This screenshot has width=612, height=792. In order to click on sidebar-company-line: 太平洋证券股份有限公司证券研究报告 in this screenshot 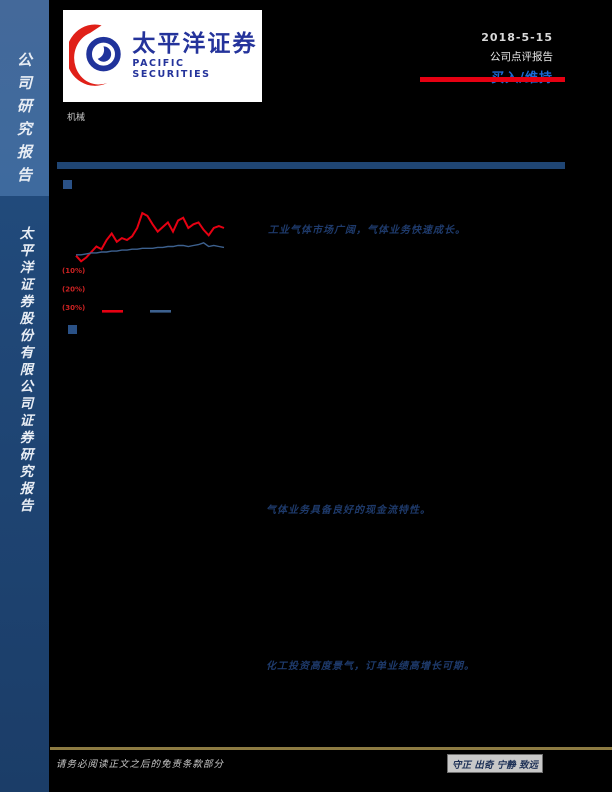, I will do `click(24, 370)`.